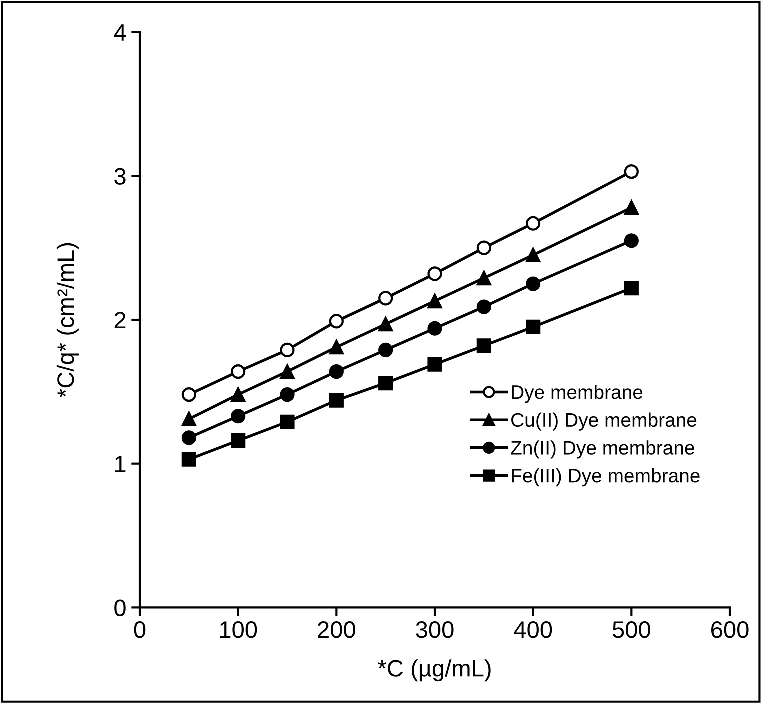 The height and width of the screenshot is (704, 762). I want to click on legend-label: Cu(II) Dye membrane, so click(604, 421).